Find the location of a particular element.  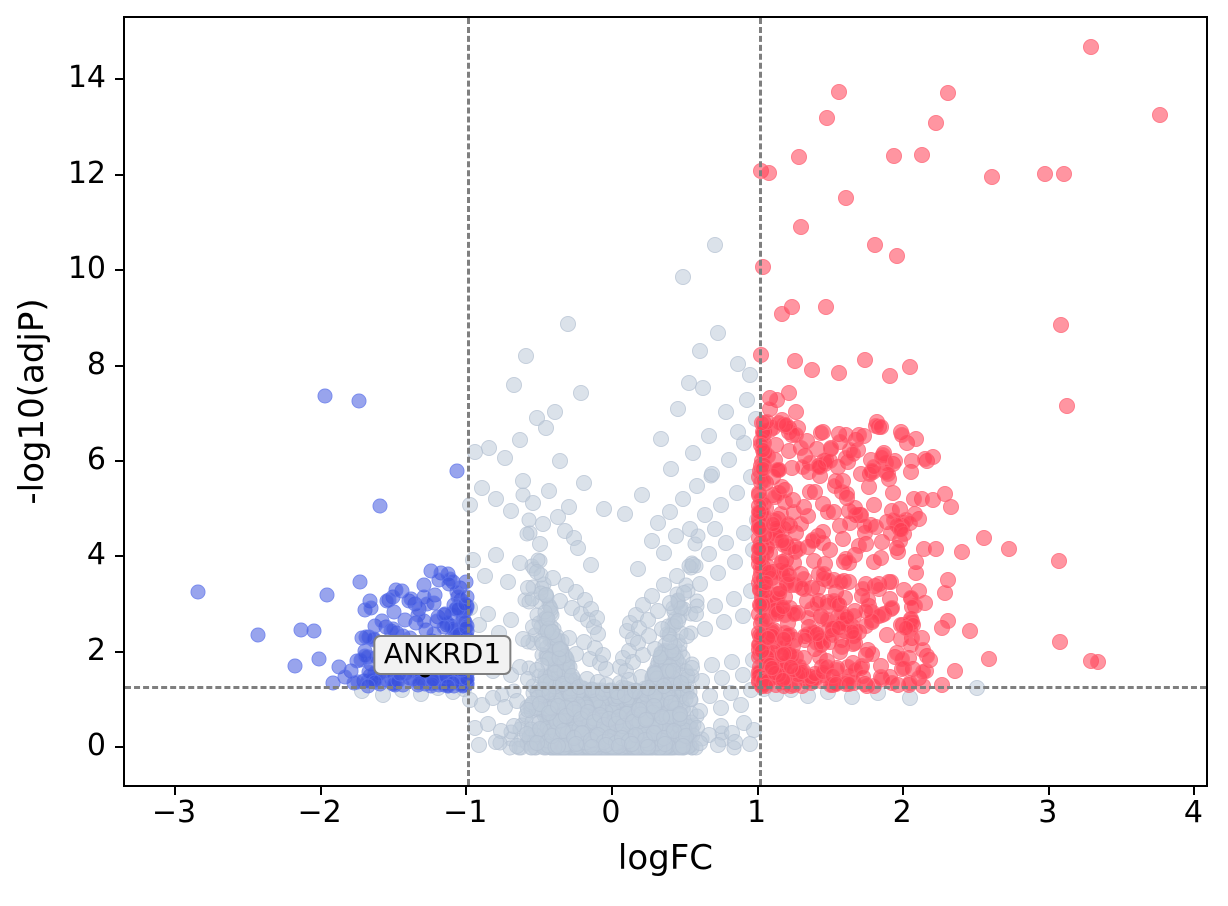

y-tick-label: 8 is located at coordinates (96, 364).